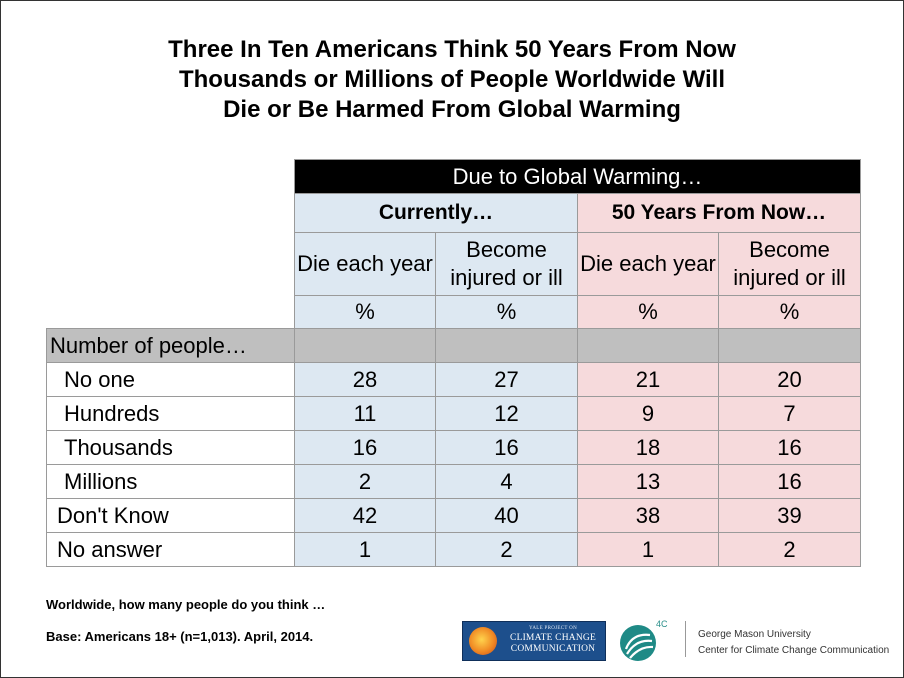  Describe the element at coordinates (506, 481) in the screenshot. I see `value-cell: 4` at that location.